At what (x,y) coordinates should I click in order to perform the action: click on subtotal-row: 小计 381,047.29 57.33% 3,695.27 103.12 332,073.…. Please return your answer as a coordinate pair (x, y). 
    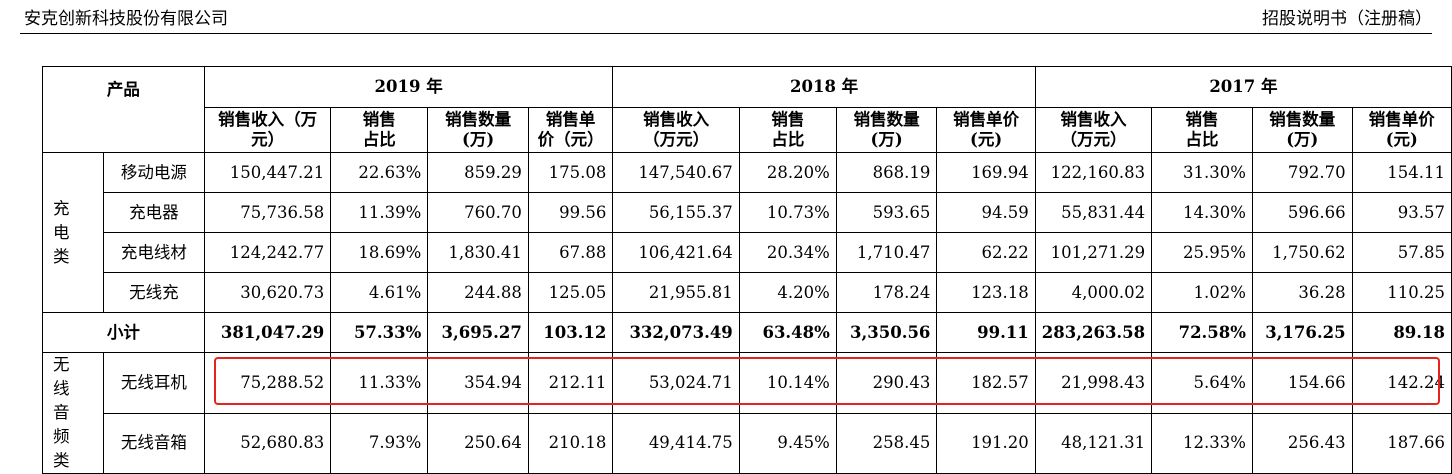
    Looking at the image, I should click on (747, 332).